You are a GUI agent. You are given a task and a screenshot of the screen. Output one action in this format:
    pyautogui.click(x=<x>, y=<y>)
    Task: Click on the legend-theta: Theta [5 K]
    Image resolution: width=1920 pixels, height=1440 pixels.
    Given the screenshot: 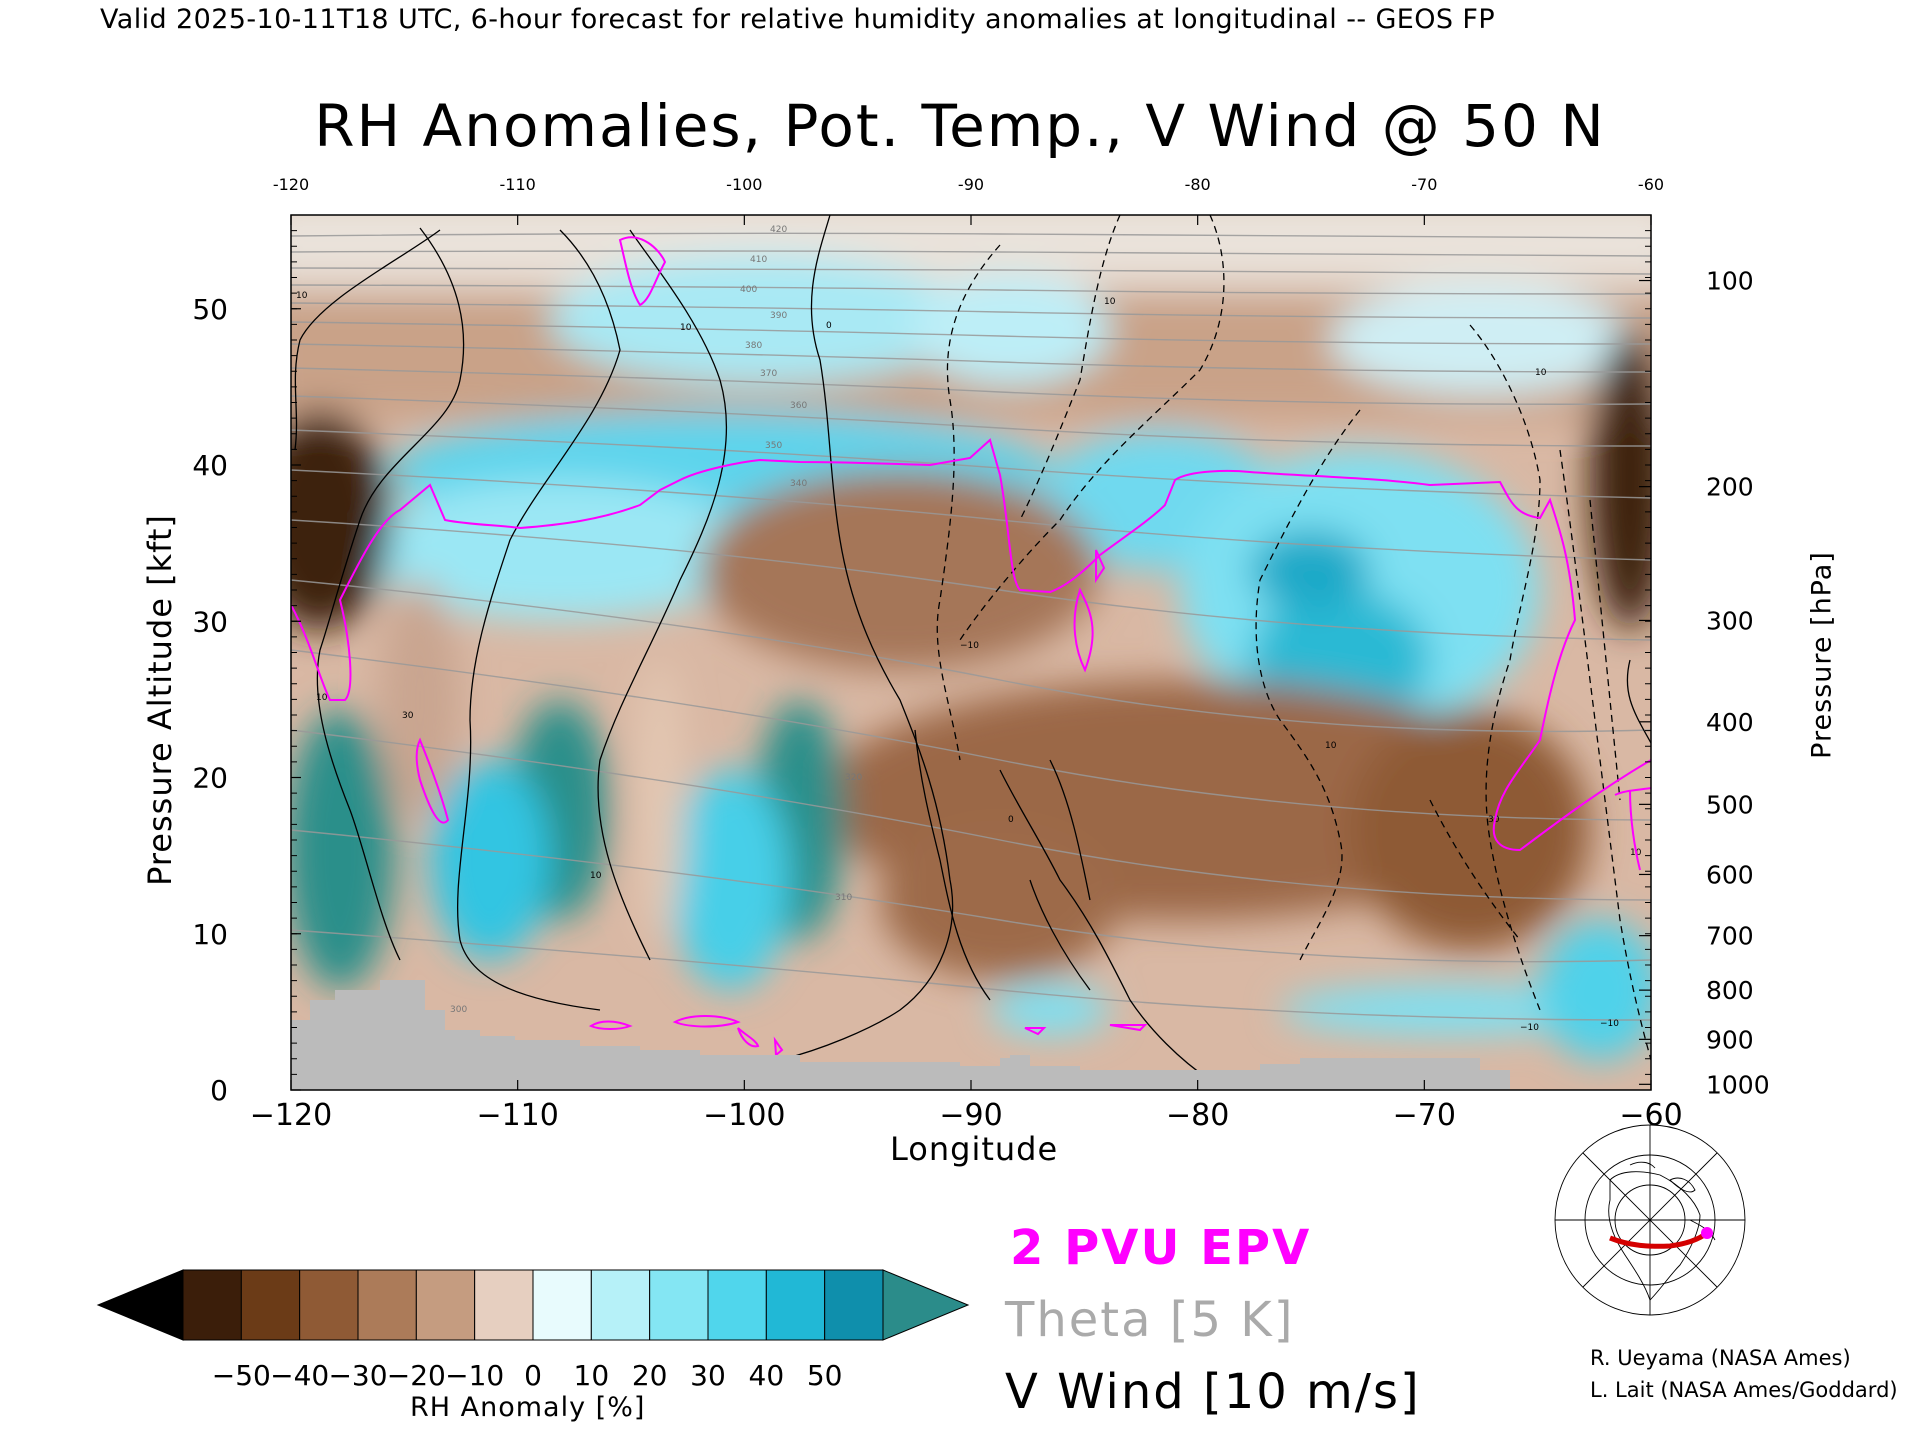 What is the action you would take?
    pyautogui.click(x=1150, y=1320)
    